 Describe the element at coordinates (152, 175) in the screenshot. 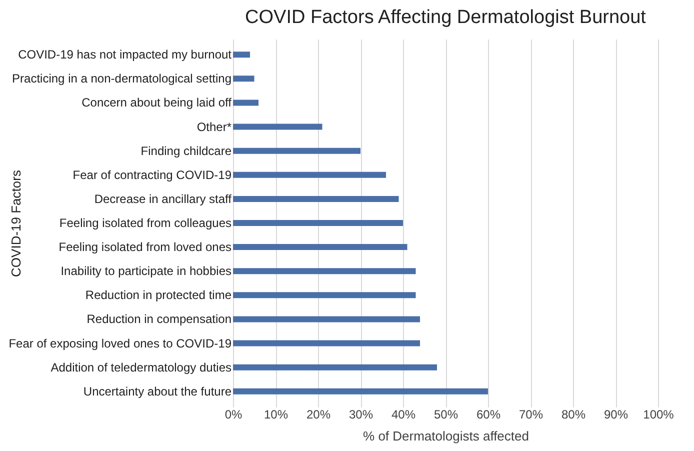

I see `y-tick-label: Fear of contracting COVID-19` at that location.